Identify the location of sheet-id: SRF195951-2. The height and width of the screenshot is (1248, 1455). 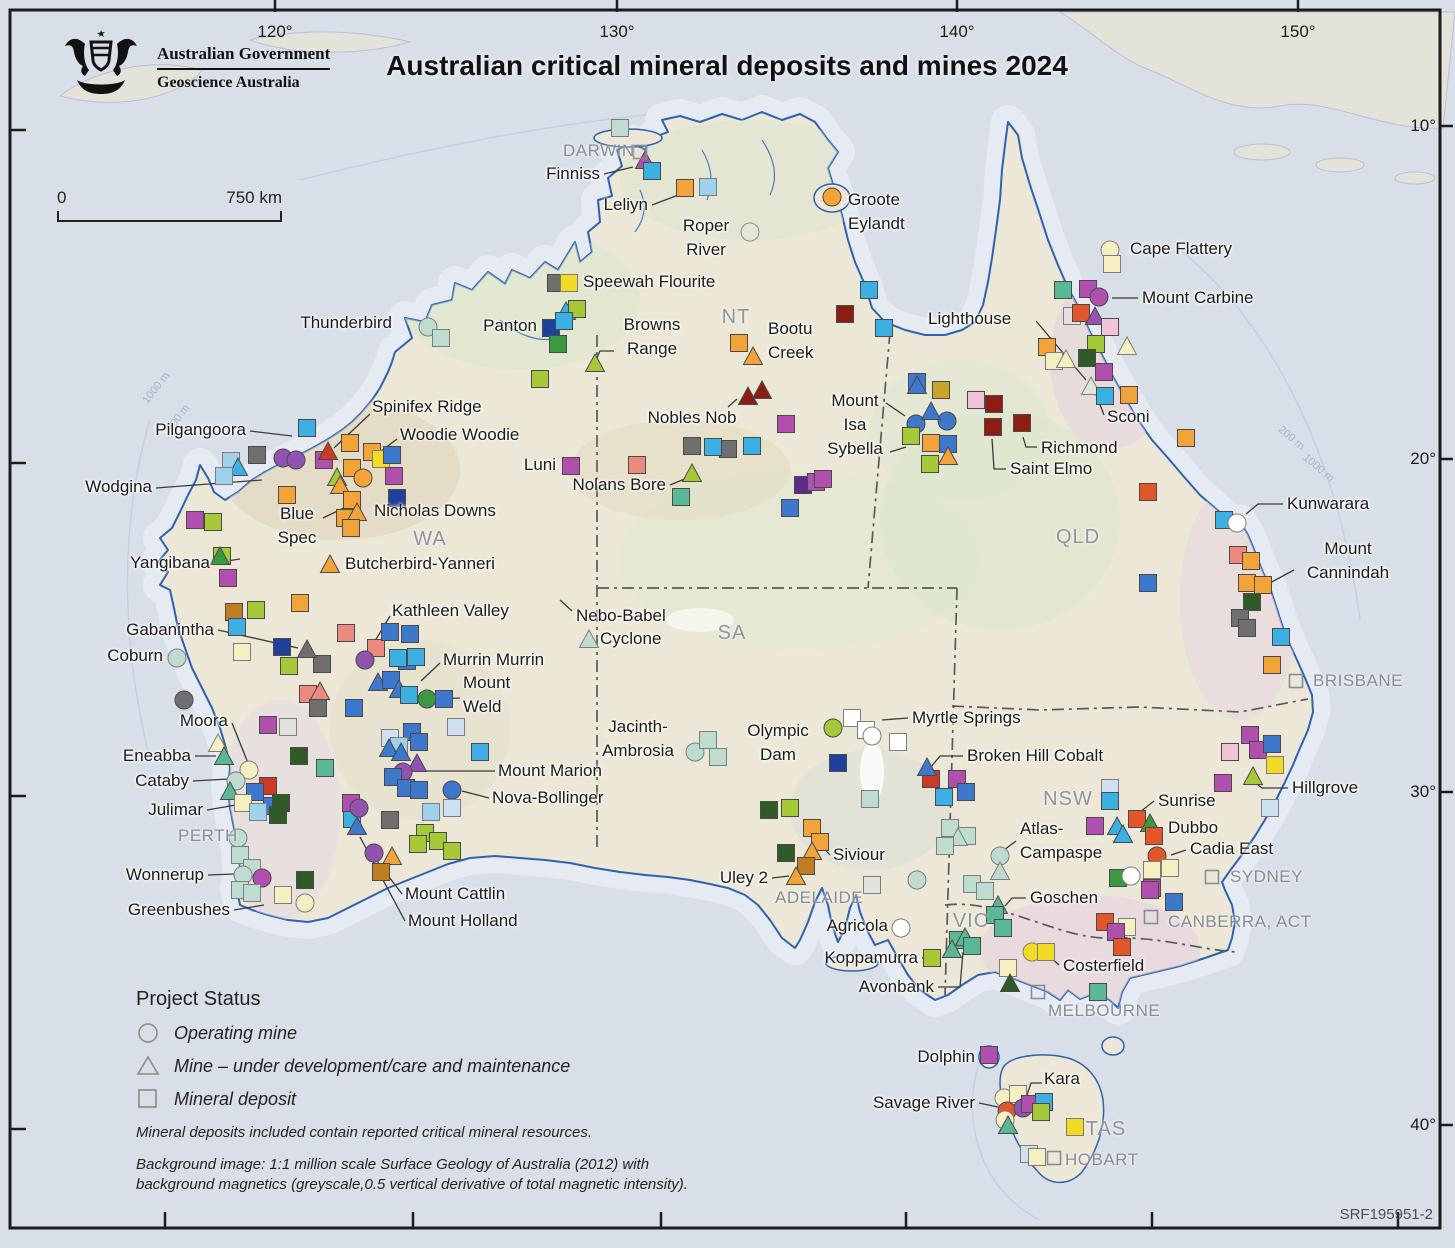
(1386, 1214).